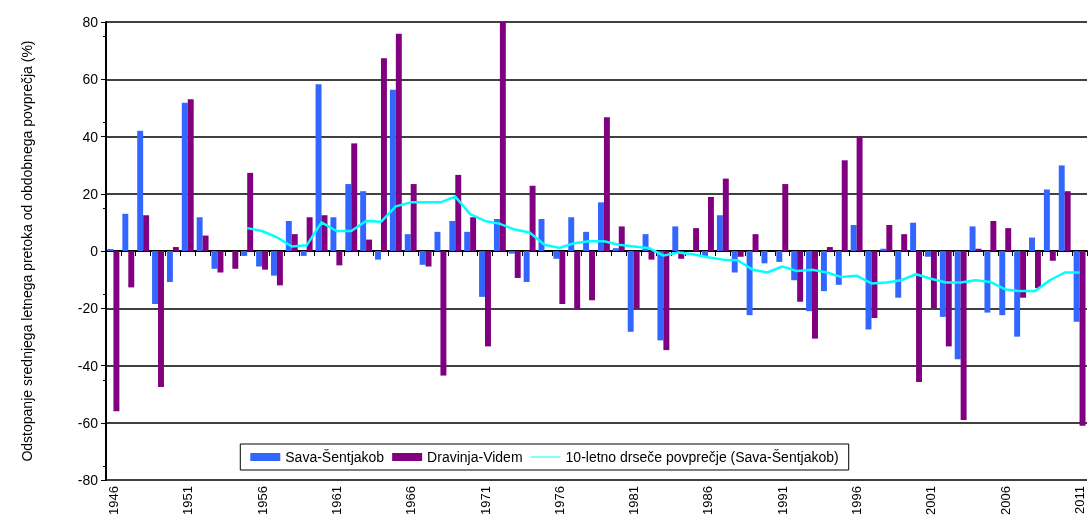 The width and height of the screenshot is (1089, 518). Describe the element at coordinates (113, 500) in the screenshot. I see `x-tick-label: 1946` at that location.